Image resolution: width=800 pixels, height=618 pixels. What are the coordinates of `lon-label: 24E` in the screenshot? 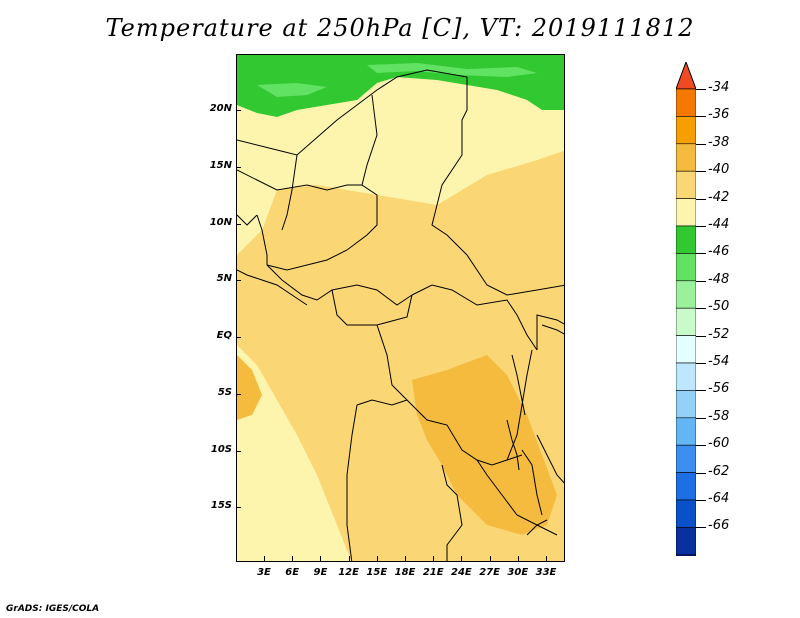 It's located at (461, 572).